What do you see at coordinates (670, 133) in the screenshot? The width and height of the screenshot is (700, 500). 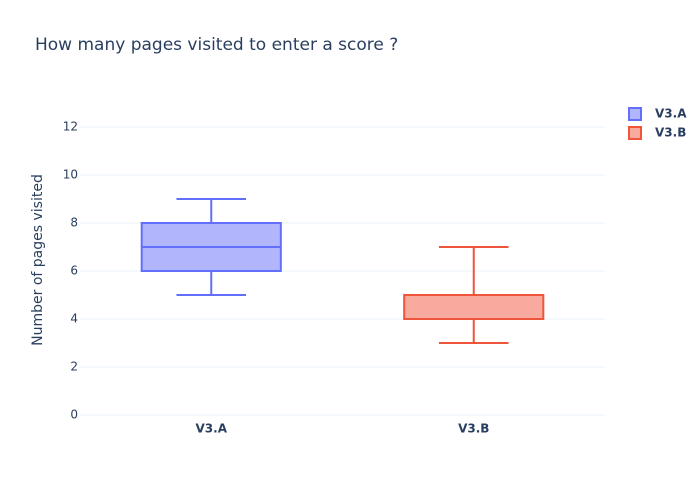 I see `legend-label: V3.B` at bounding box center [670, 133].